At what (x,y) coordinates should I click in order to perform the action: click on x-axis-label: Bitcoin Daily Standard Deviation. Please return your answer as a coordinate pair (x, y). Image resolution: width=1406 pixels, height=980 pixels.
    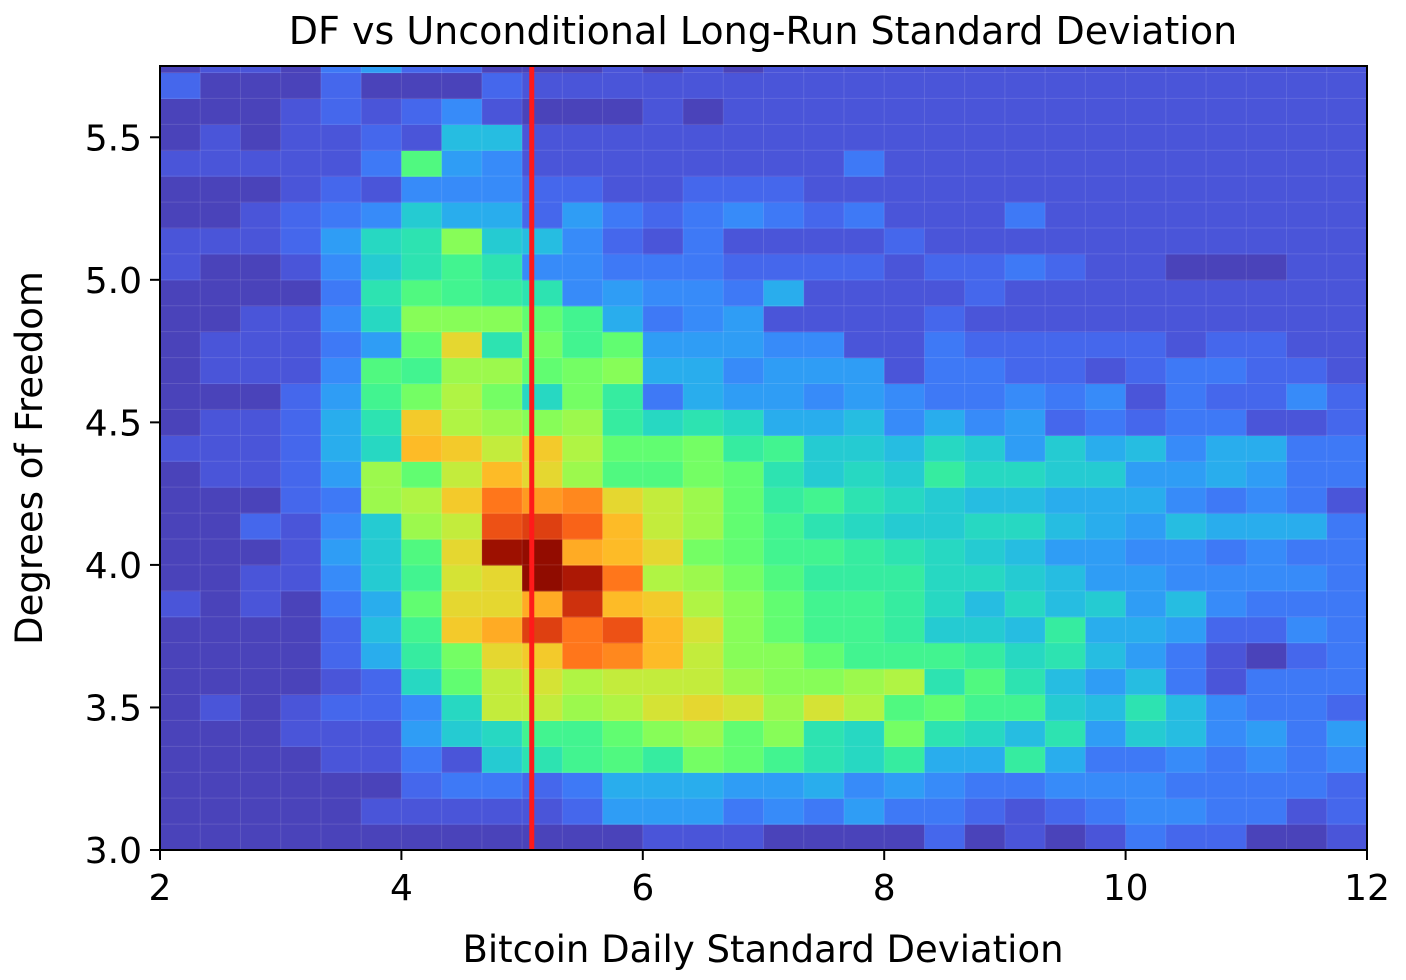
    Looking at the image, I should click on (762, 949).